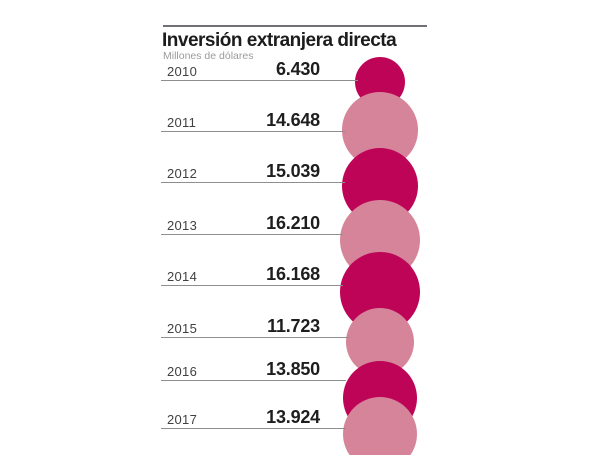 This screenshot has width=600, height=455. Describe the element at coordinates (182, 122) in the screenshot. I see `year-label-2011: 2011` at that location.